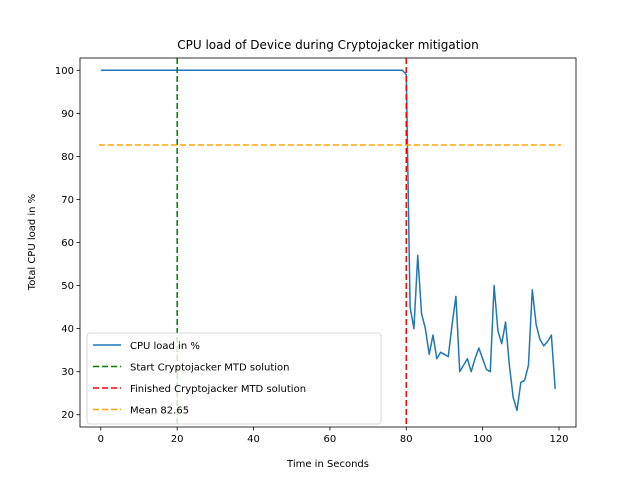 The image size is (640, 484). Describe the element at coordinates (165, 346) in the screenshot. I see `legend-label-cpu-load-in: CPU load in %` at that location.